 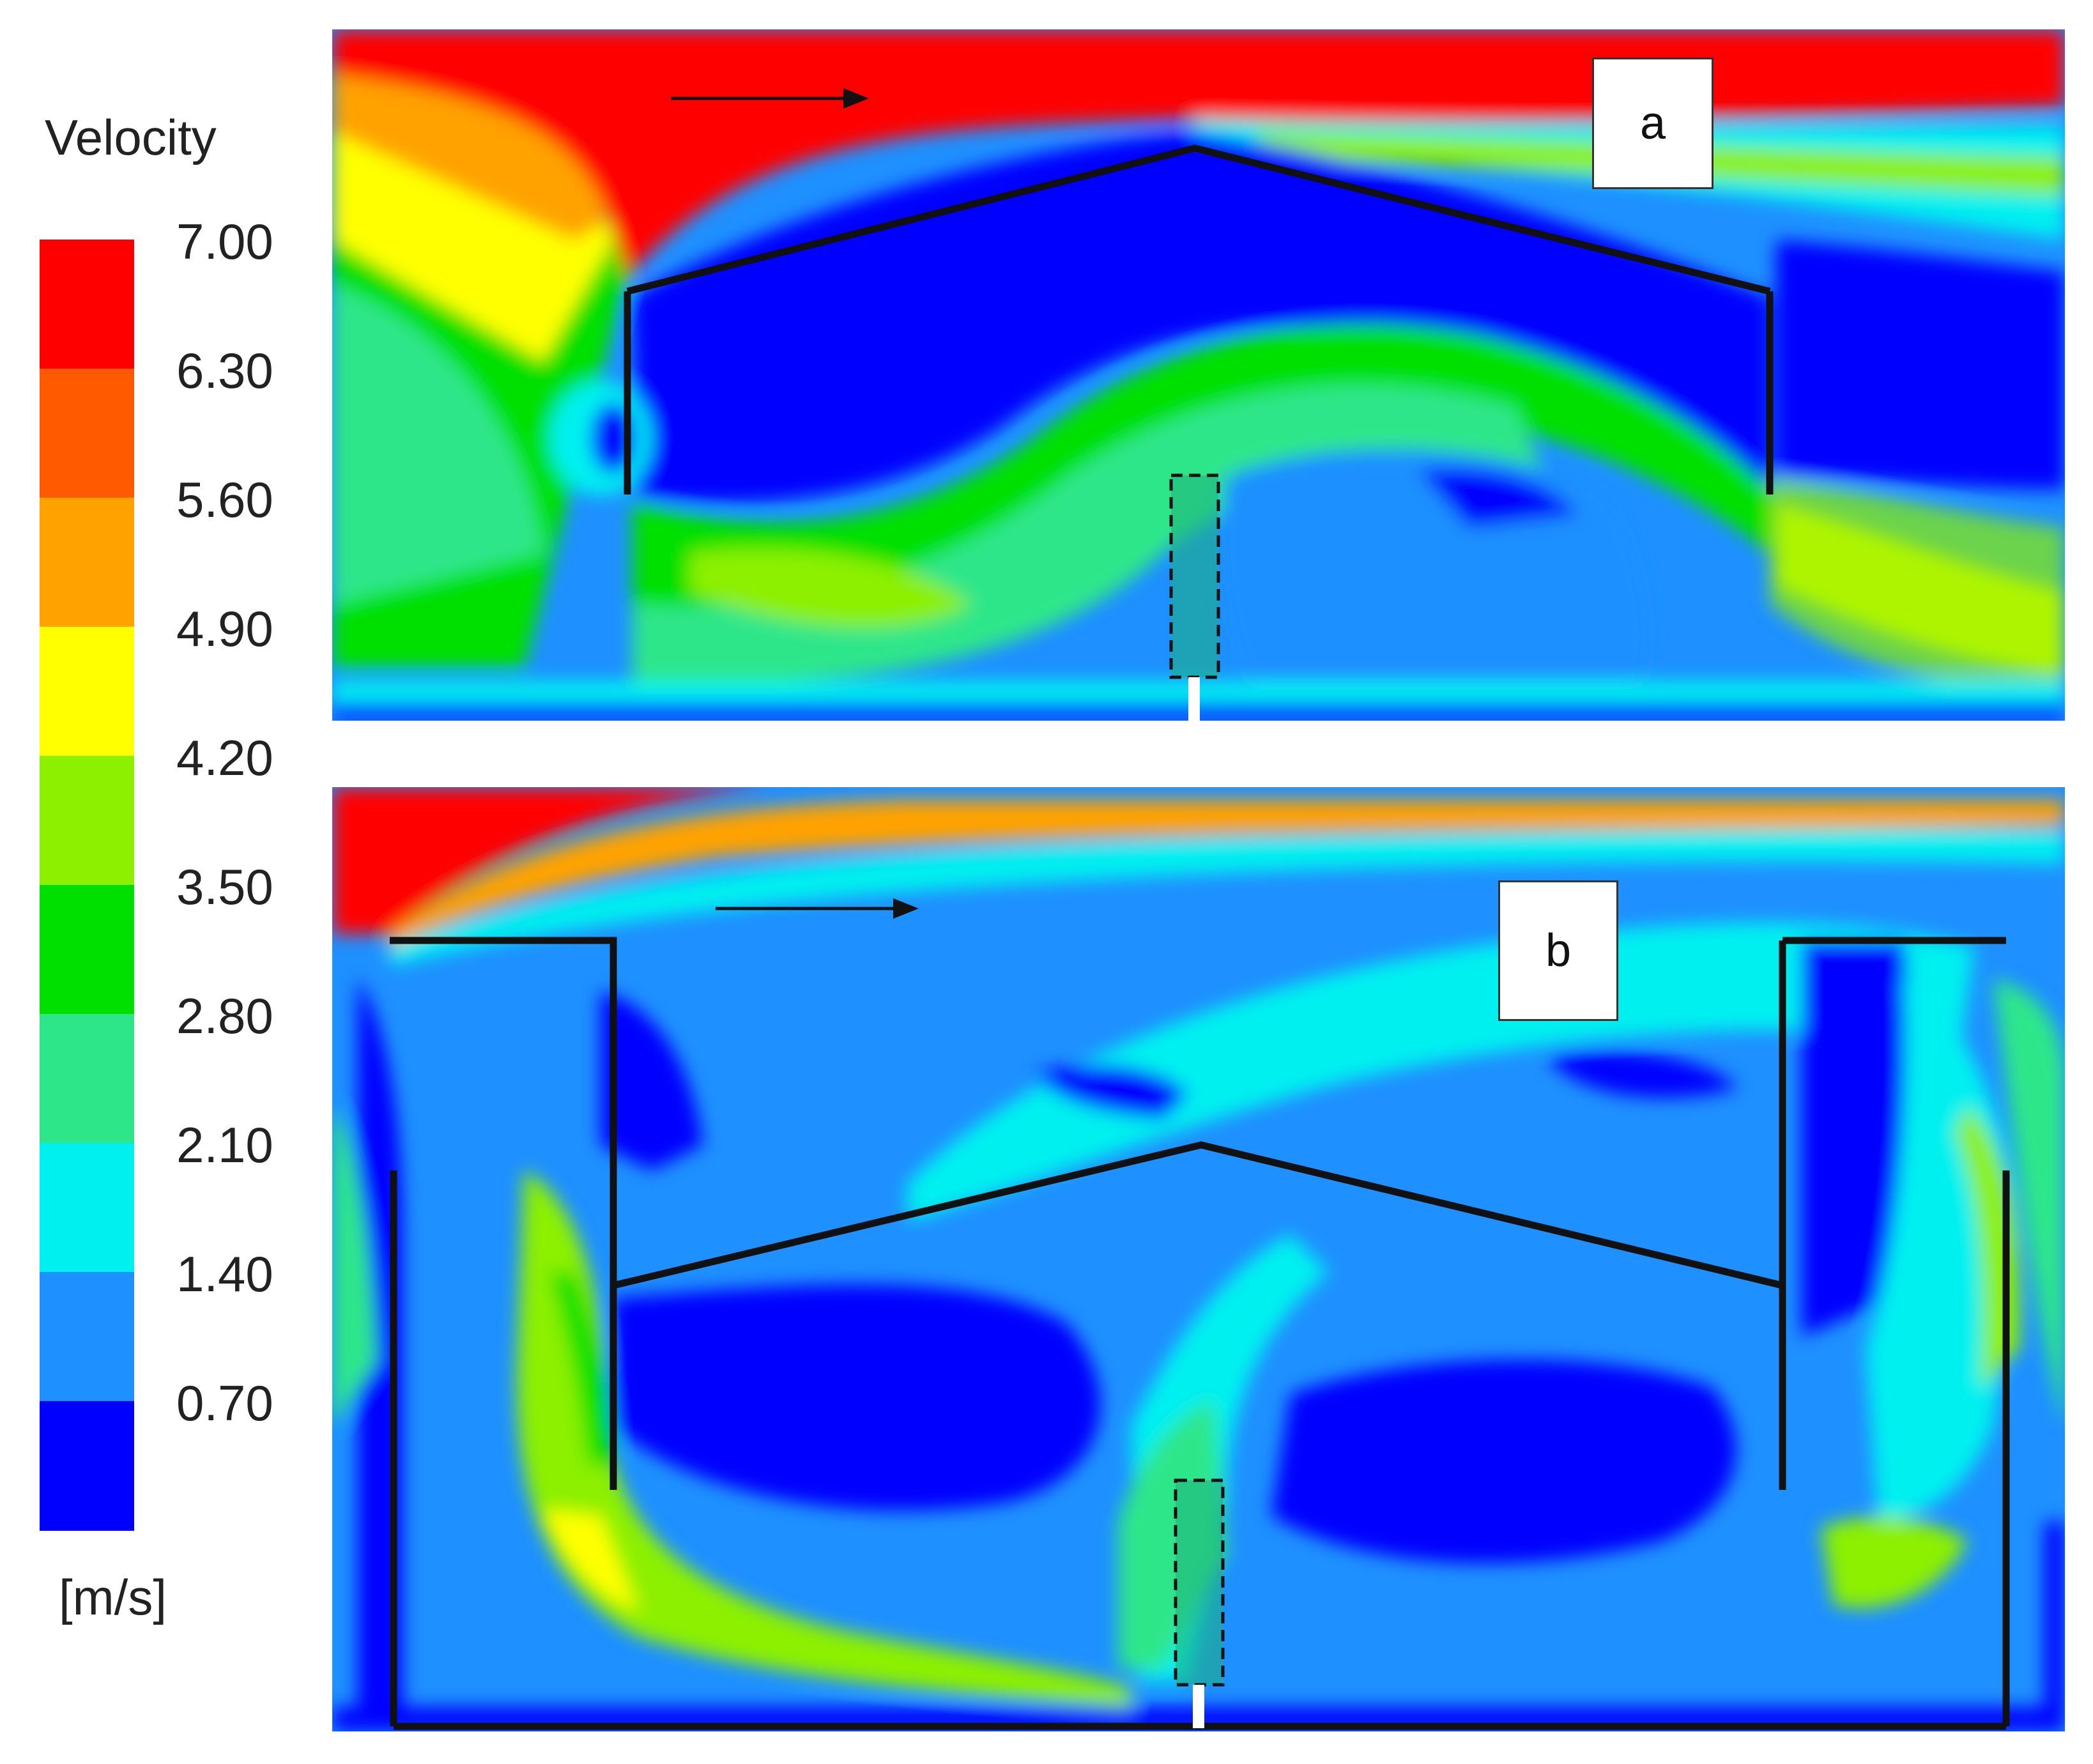 What do you see at coordinates (131, 137) in the screenshot?
I see `legend-title: Velocity` at bounding box center [131, 137].